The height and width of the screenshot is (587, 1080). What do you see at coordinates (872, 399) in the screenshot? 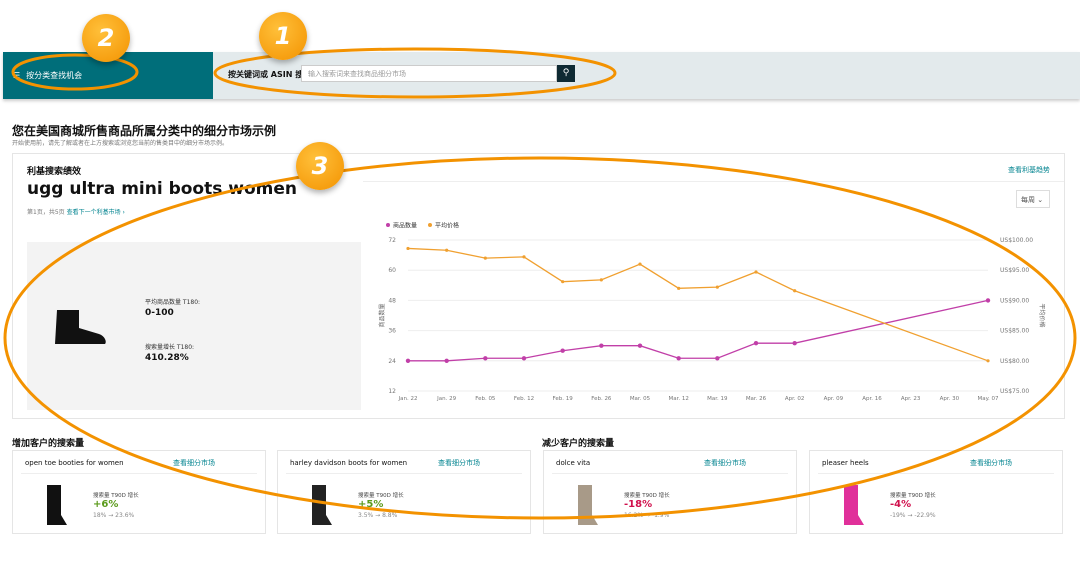
I see `x-tick-label: Apr. 16` at bounding box center [872, 399].